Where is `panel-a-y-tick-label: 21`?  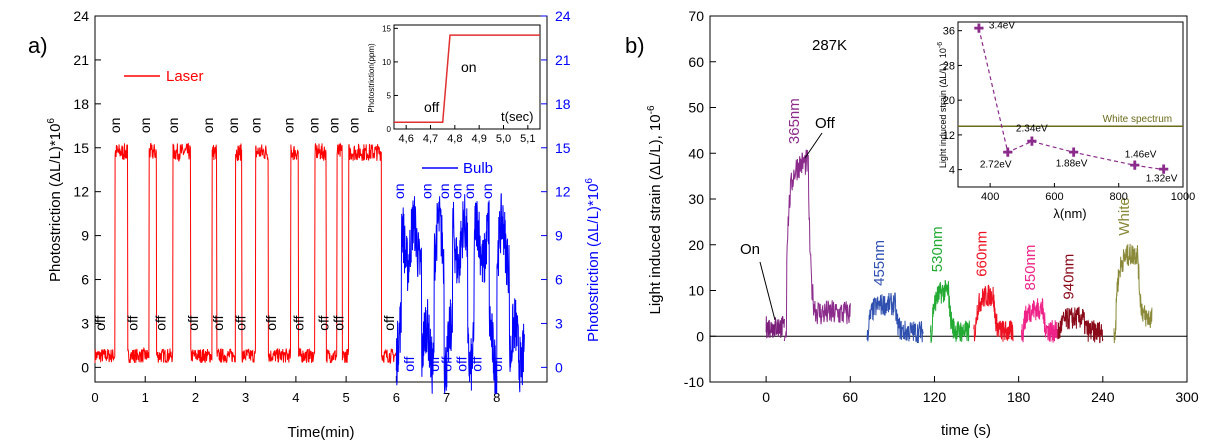
panel-a-y-tick-label: 21 is located at coordinates (81, 60).